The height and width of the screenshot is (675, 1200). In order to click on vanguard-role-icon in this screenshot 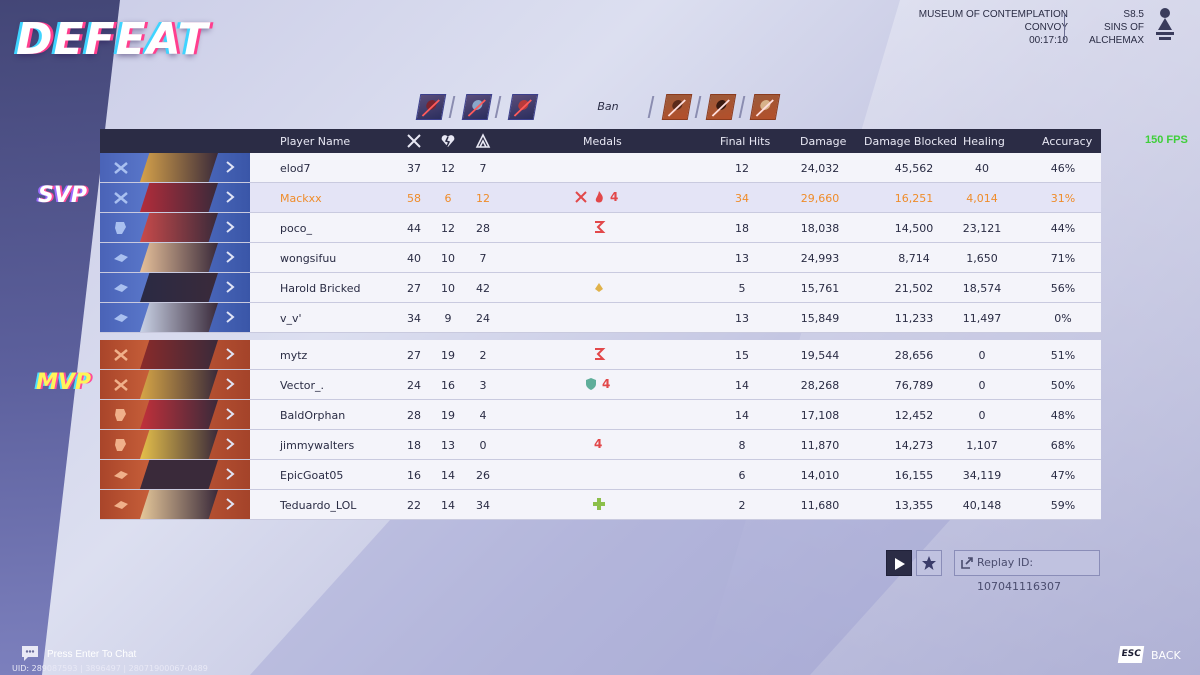, I will do `click(121, 355)`.